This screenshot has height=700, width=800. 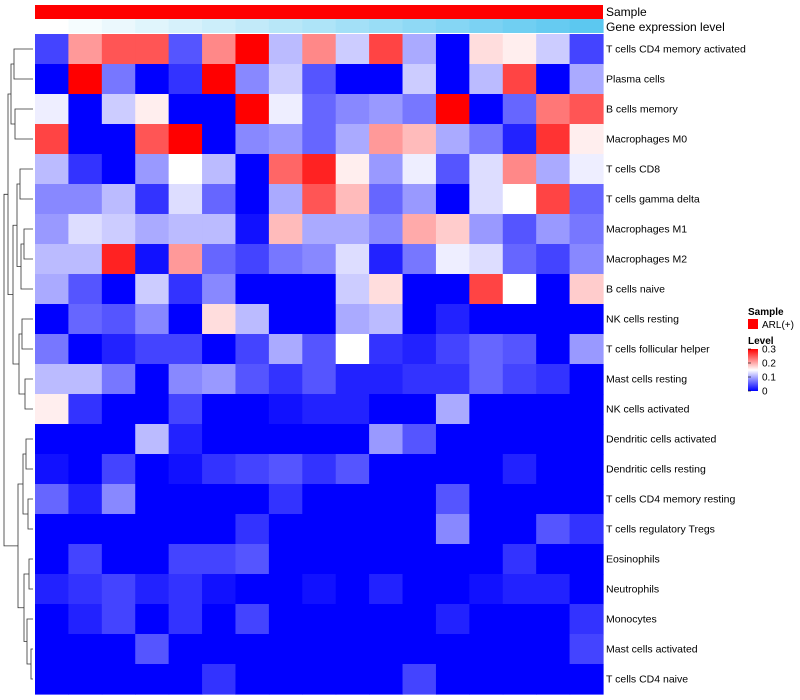 What do you see at coordinates (631, 620) in the screenshot?
I see `row-label: Monocytes` at bounding box center [631, 620].